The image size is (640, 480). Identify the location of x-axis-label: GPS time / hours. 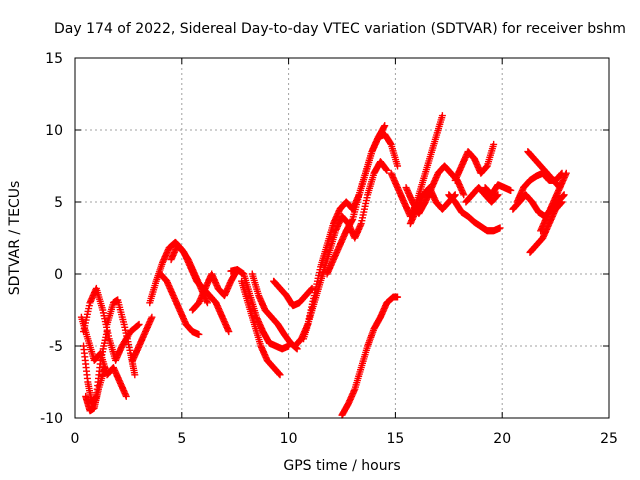
(341, 466).